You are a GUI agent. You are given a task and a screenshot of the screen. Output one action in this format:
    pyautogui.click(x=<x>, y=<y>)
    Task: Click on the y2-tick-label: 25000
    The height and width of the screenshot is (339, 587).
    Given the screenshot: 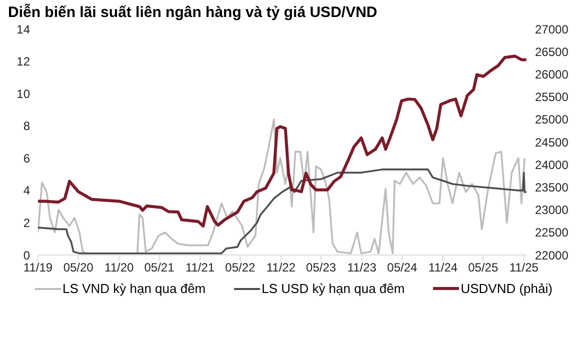 What is the action you would take?
    pyautogui.click(x=552, y=119)
    